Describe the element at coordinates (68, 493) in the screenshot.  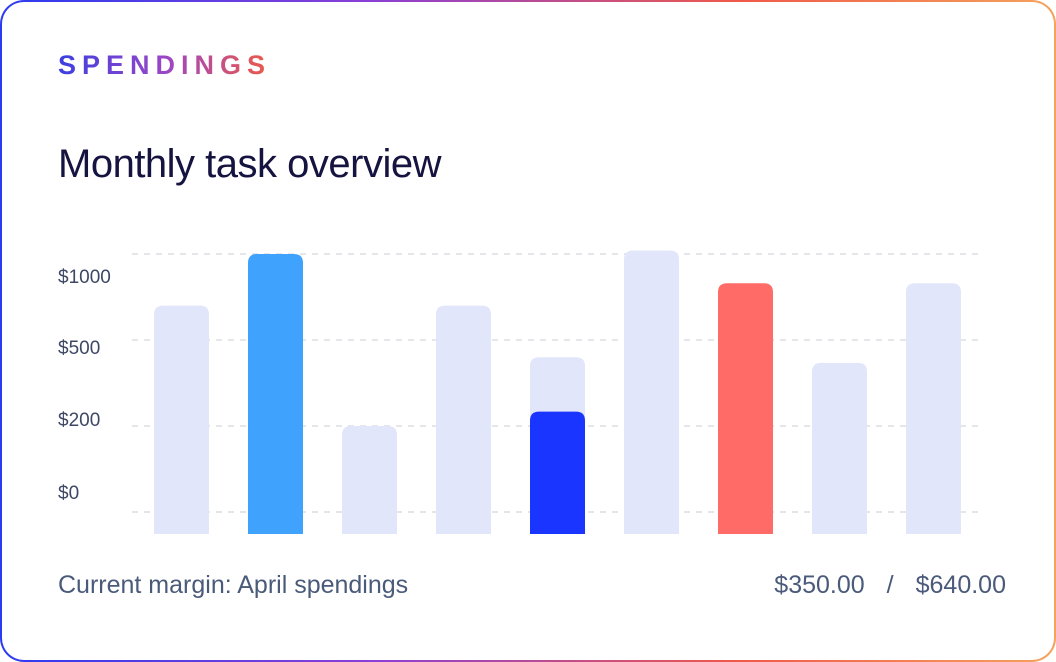
I see `y-tick-label: $0` at that location.